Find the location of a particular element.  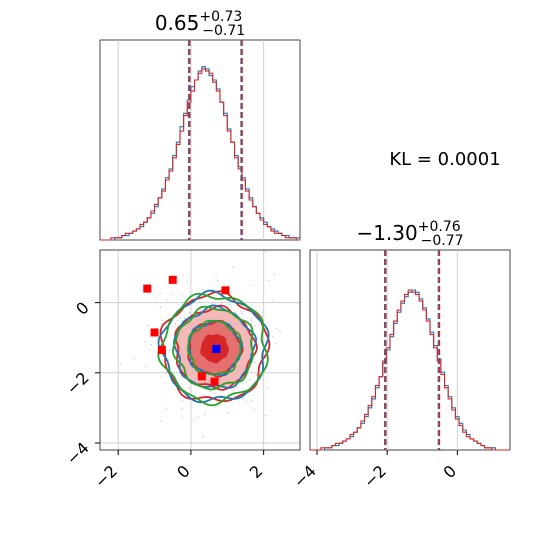

marginal-panel-1-grid is located at coordinates (191, 140).